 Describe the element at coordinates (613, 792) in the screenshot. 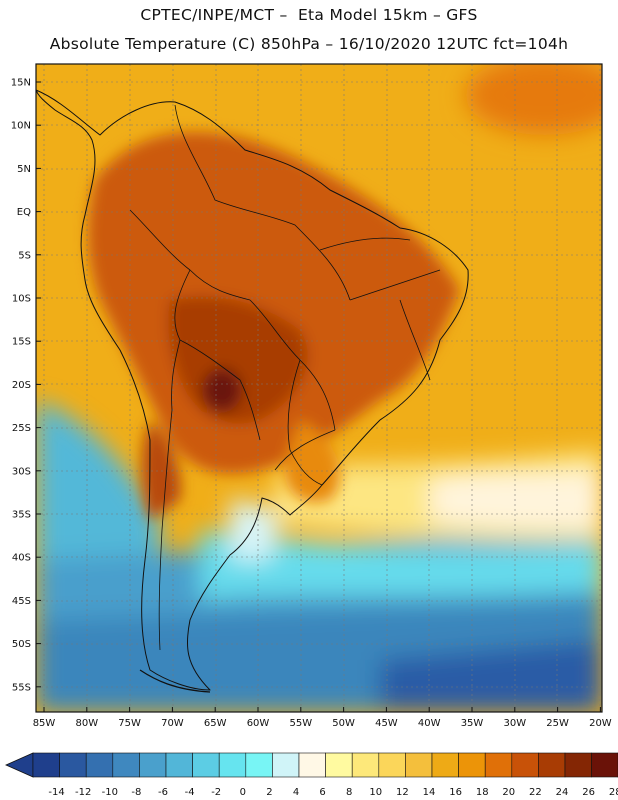

I see `colorbar-label: 28` at that location.